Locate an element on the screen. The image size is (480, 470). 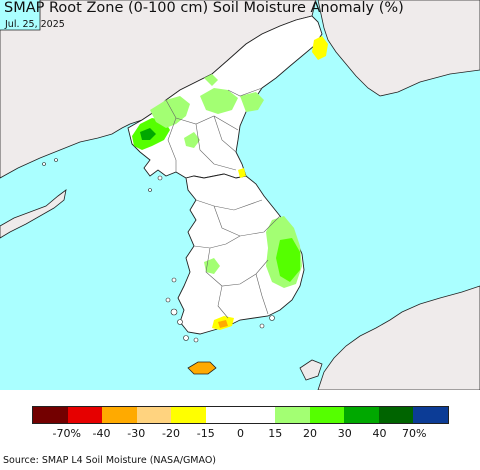
legend-tick-label: 30 is located at coordinates (344, 433).